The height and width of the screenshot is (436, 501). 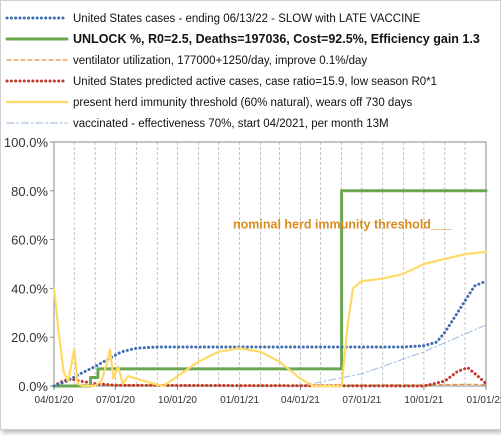 I want to click on x-tick-label: 07/01/21, so click(x=361, y=400).